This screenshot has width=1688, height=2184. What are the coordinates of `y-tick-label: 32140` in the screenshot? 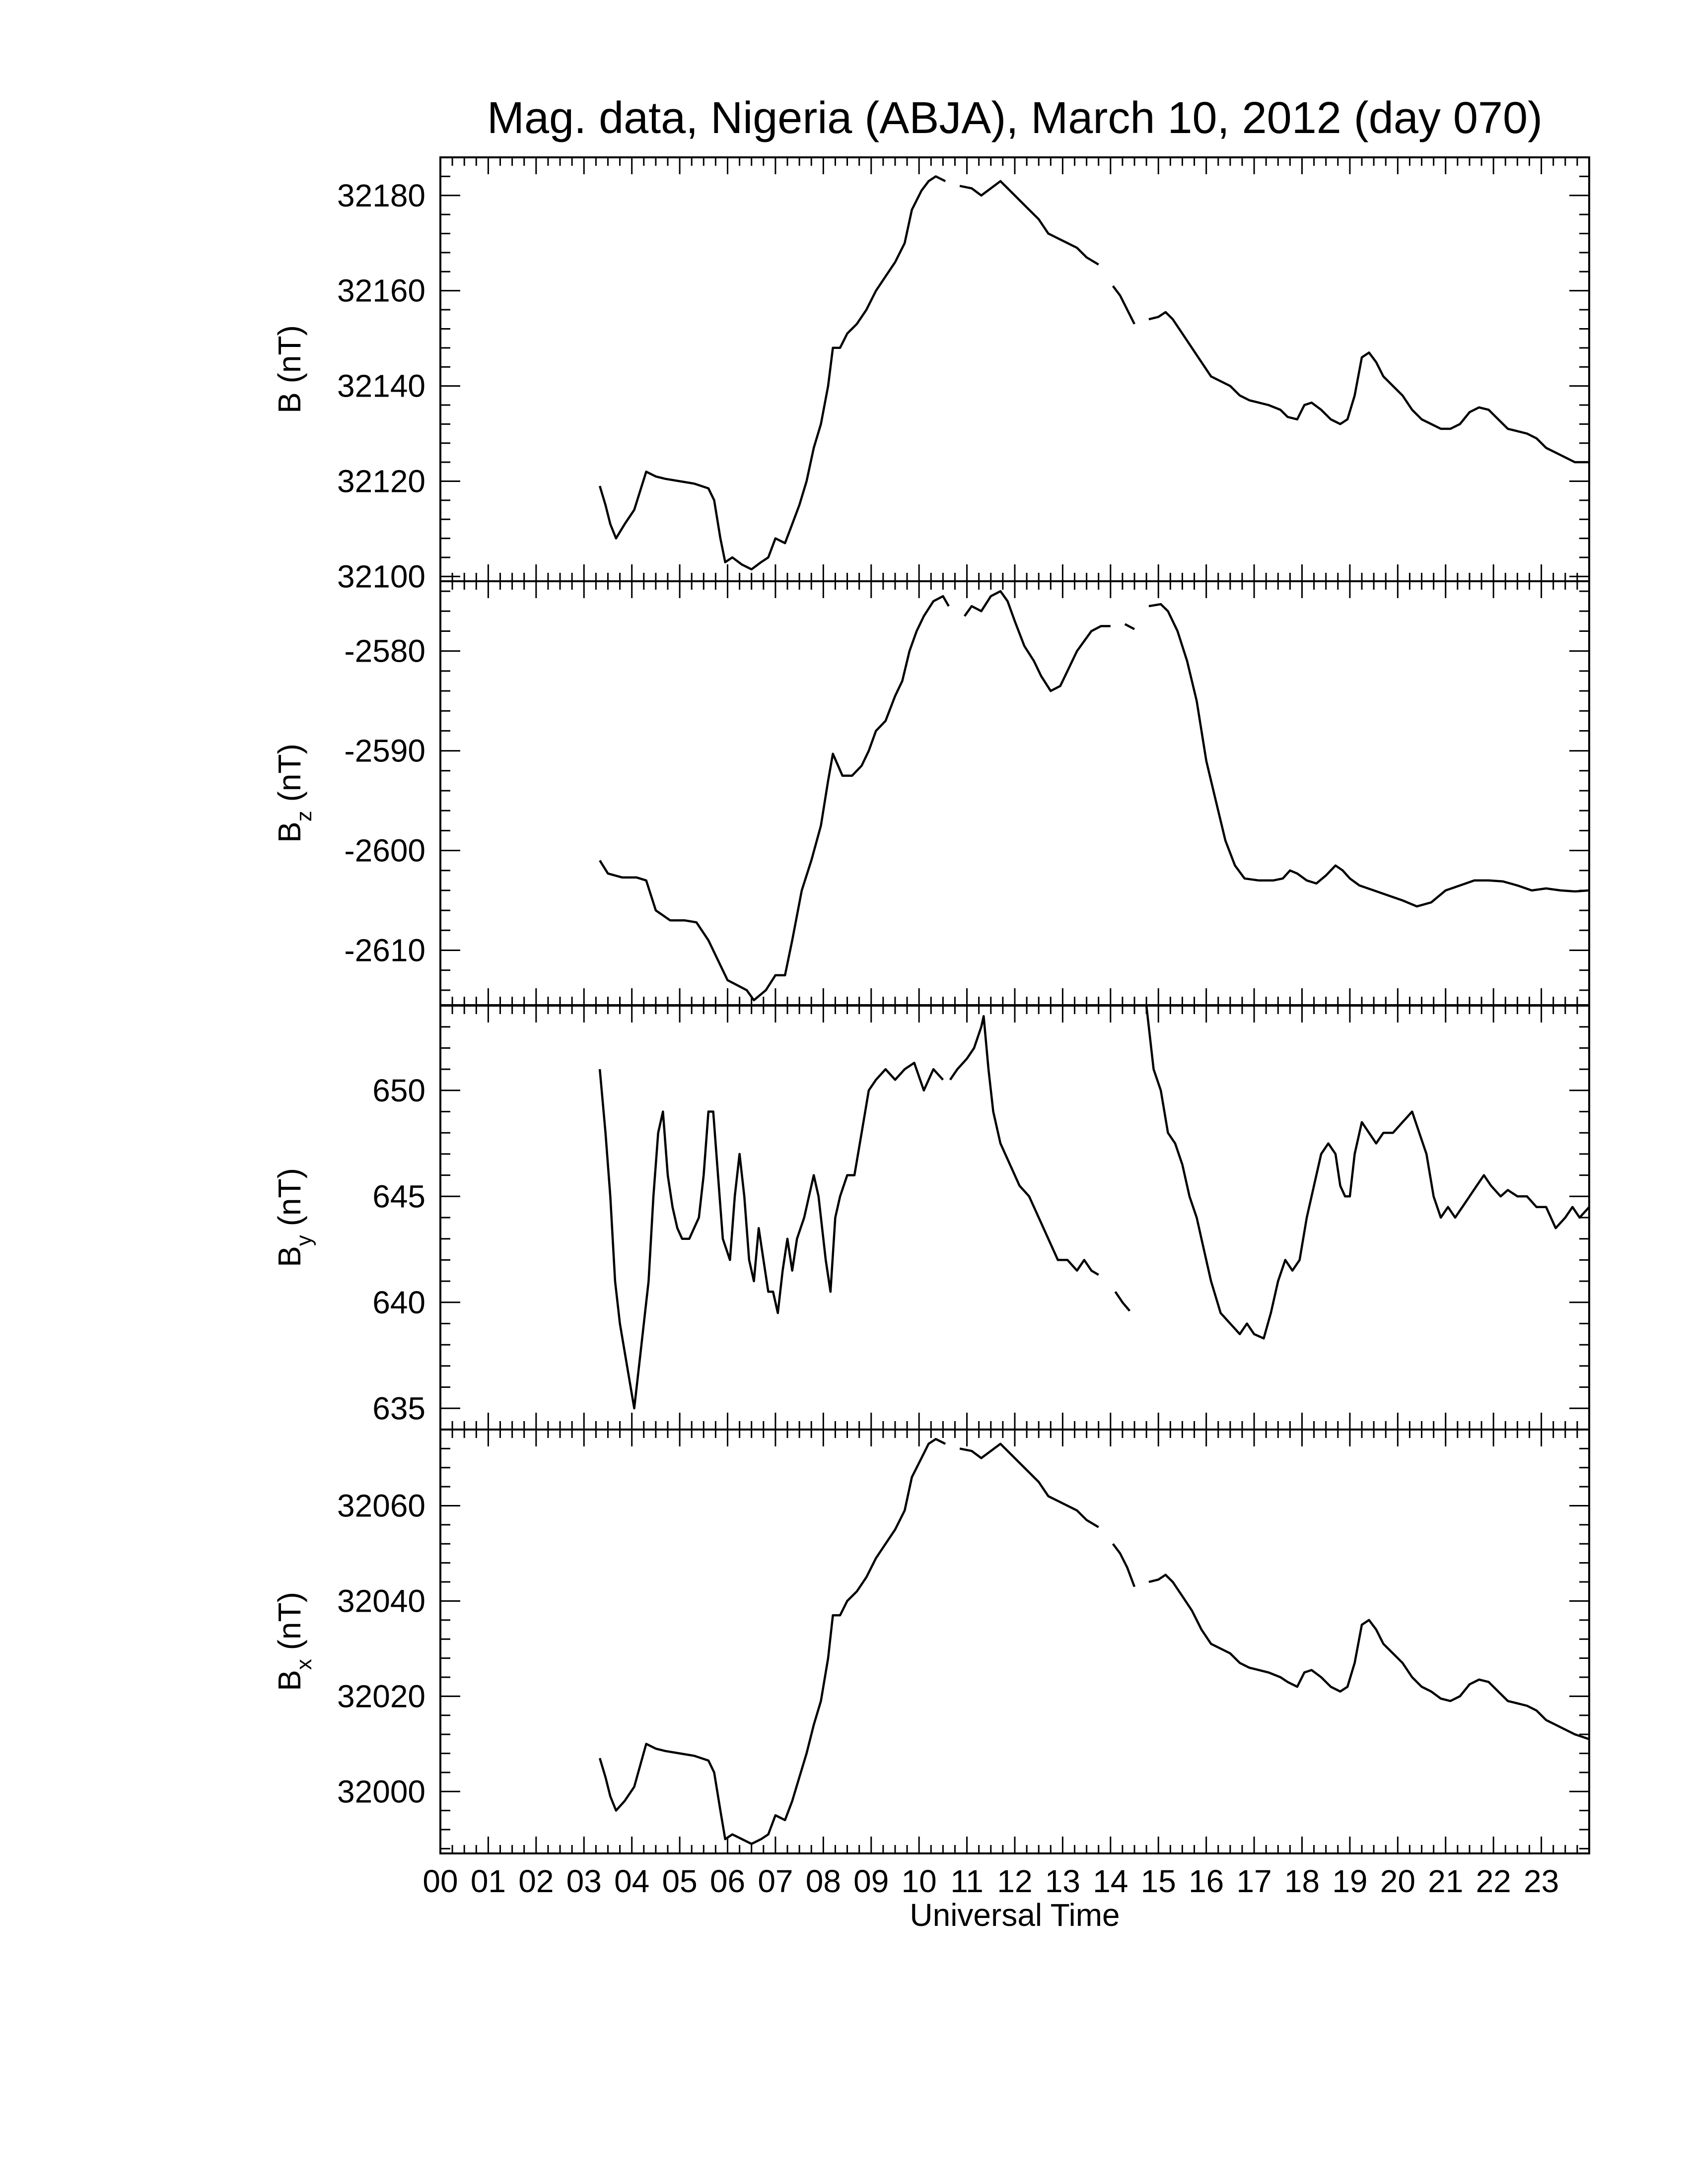 It's located at (381, 386).